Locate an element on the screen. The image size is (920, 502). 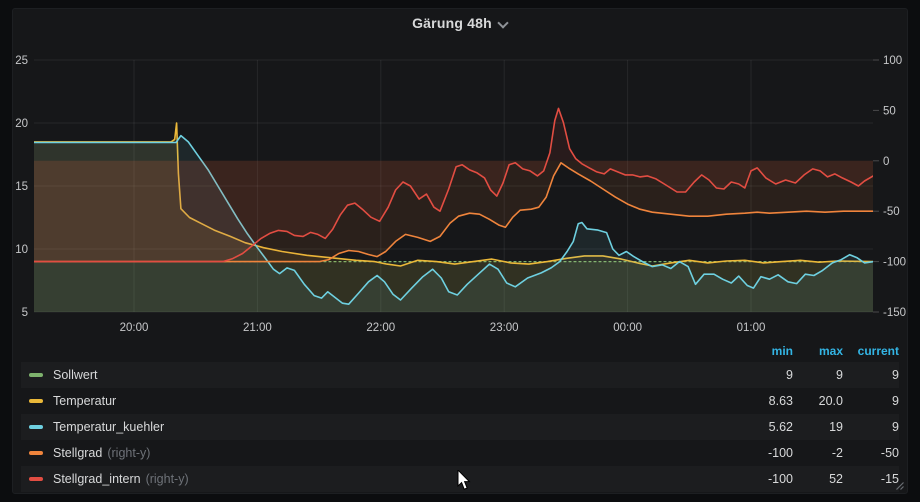
series-max: 20.0 is located at coordinates (830, 401).